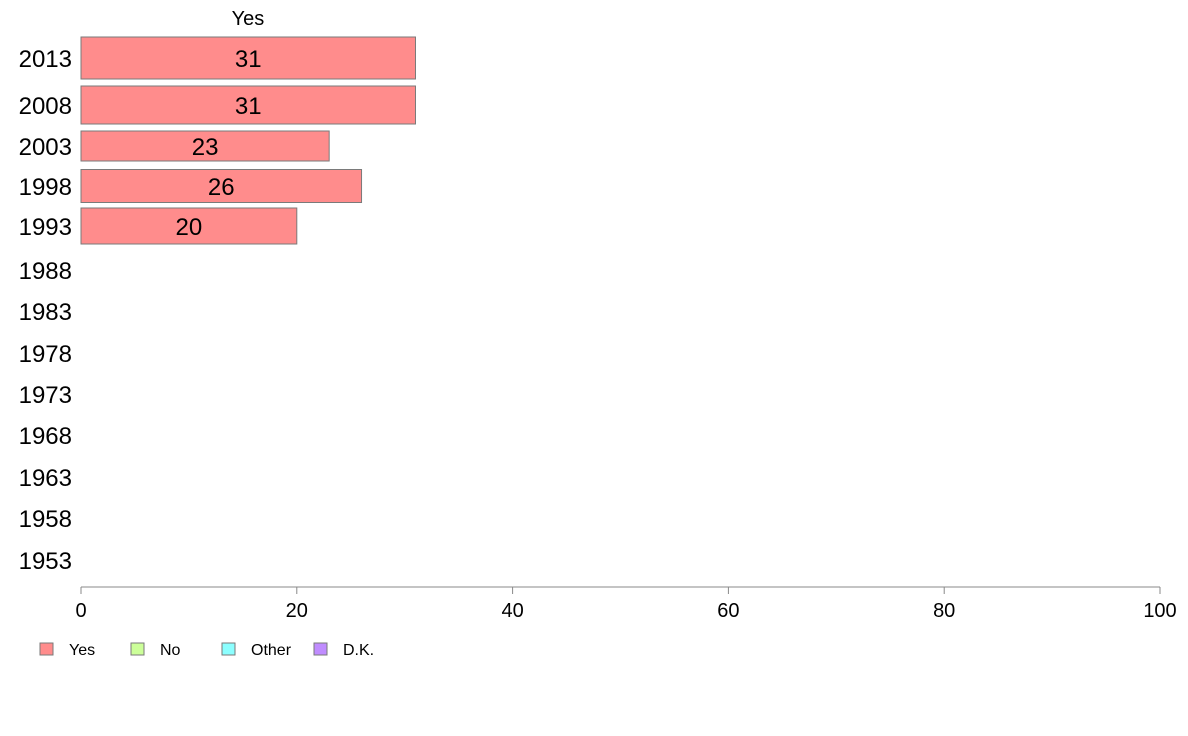 Image resolution: width=1188 pixels, height=736 pixels. I want to click on y-tick-label: 1973, so click(45, 395).